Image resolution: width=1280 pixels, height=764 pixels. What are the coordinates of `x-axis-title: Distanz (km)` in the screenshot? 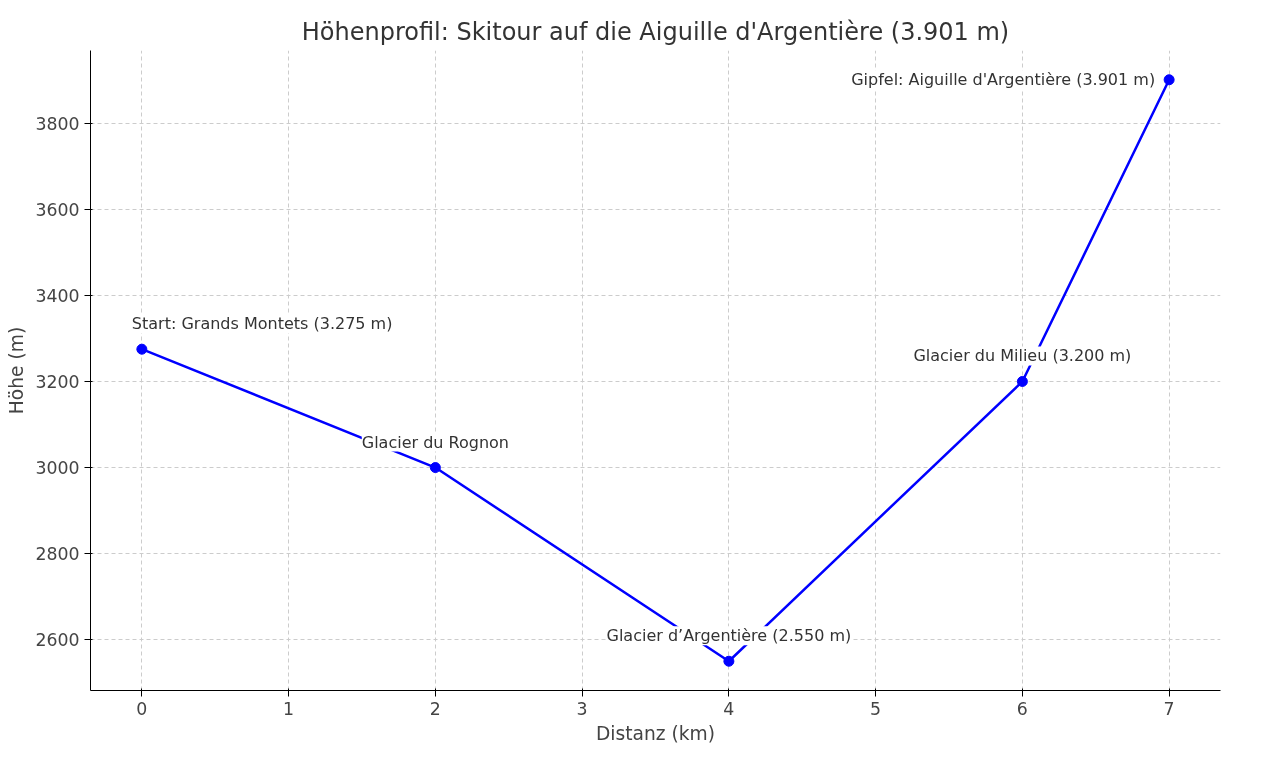 It's located at (655, 733).